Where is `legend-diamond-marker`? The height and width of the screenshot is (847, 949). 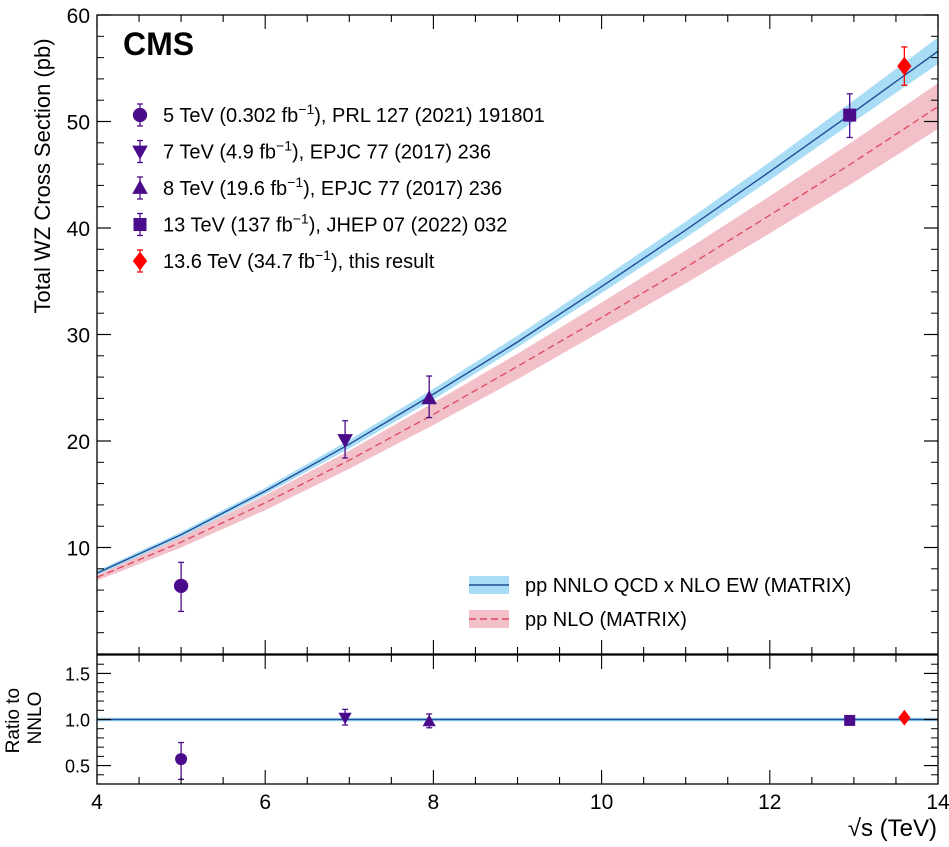 legend-diamond-marker is located at coordinates (140, 261).